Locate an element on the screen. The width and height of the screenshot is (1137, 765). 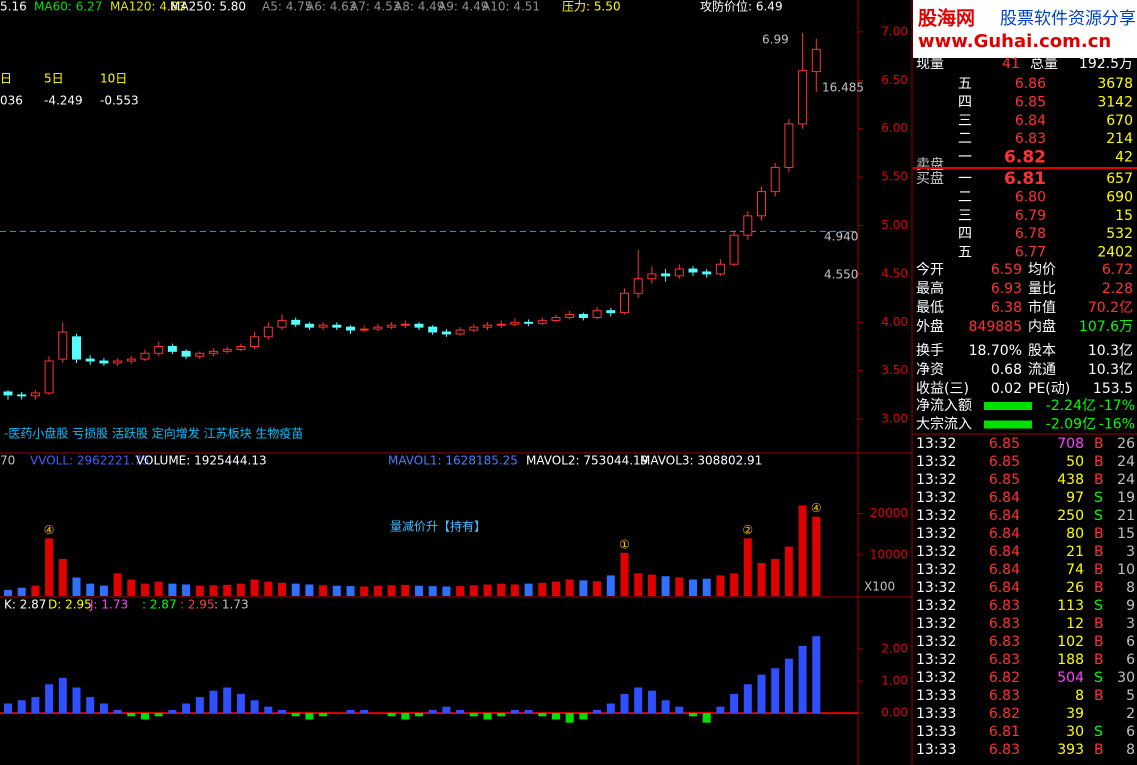
trade-volume: 21 is located at coordinates (1075, 552).